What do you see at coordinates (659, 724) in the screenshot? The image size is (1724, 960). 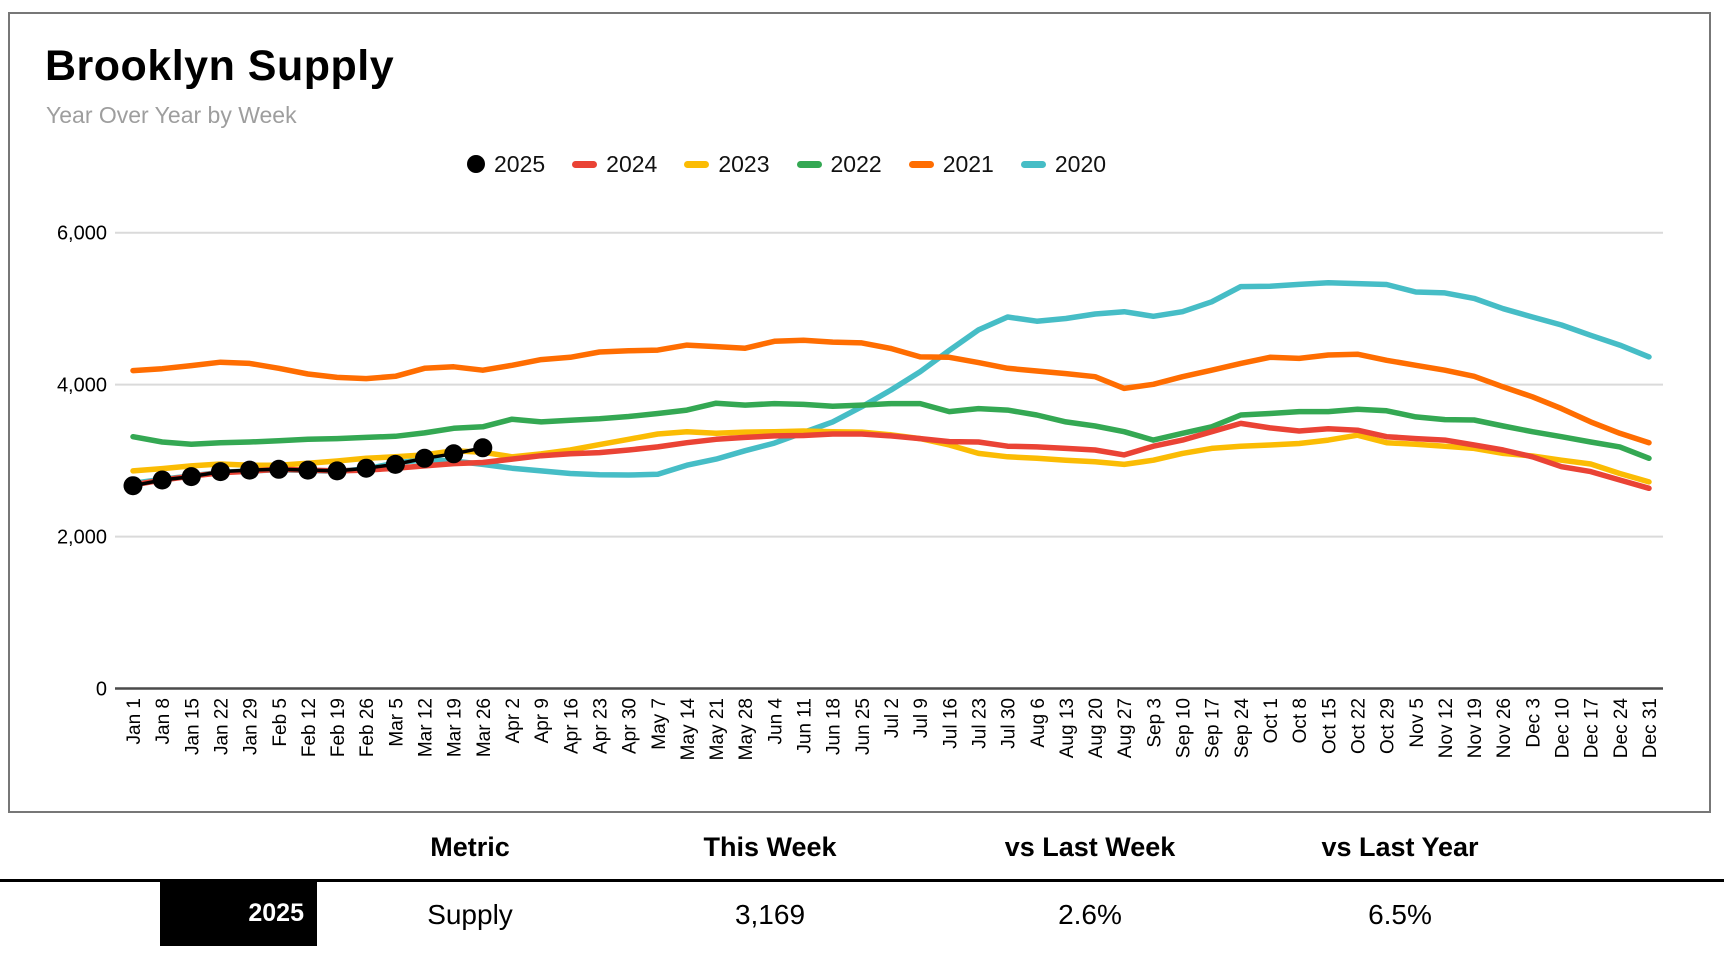 I see `x-axis-label: May 7` at bounding box center [659, 724].